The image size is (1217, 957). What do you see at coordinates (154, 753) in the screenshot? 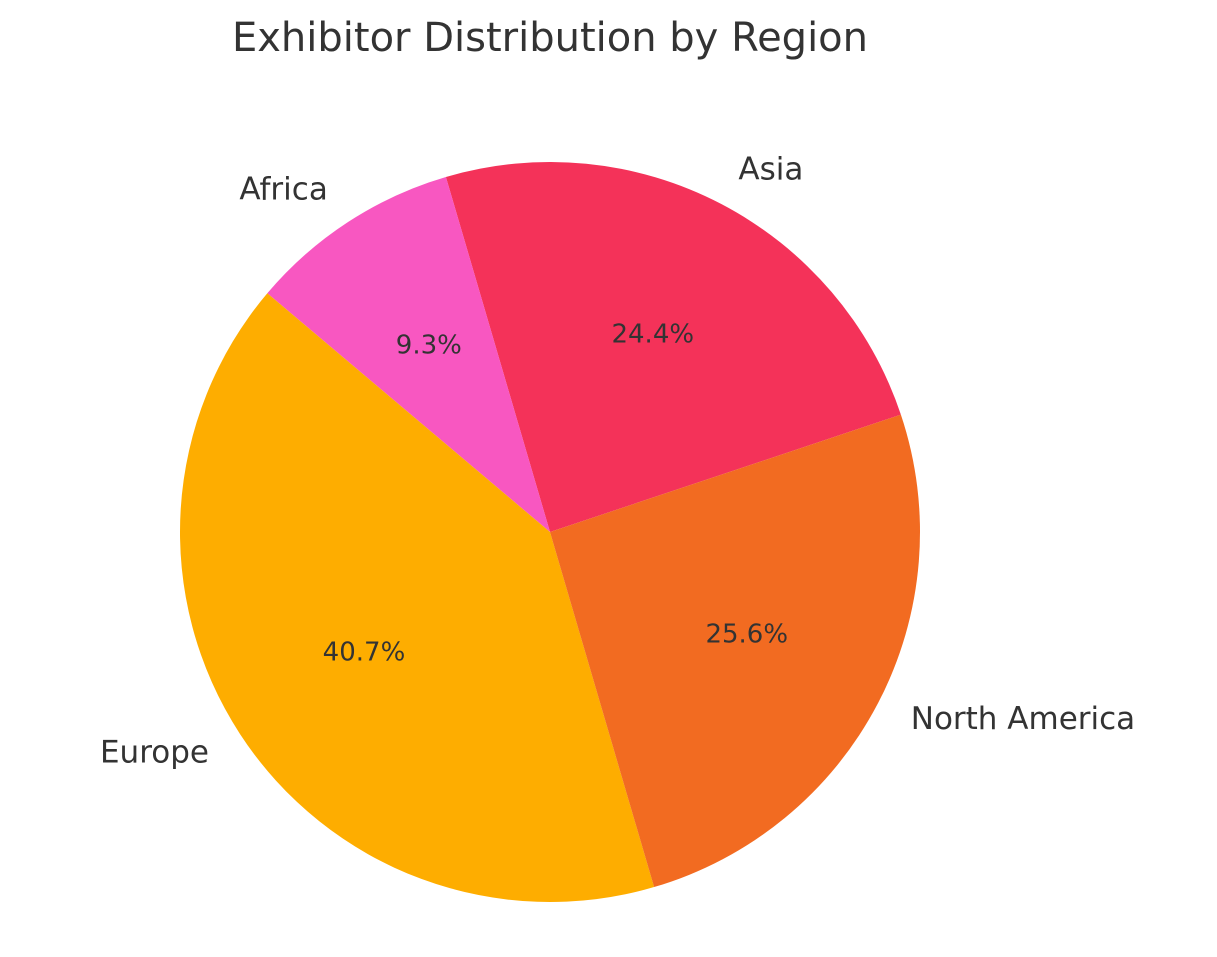
I see `slice-label: Europe` at bounding box center [154, 753].